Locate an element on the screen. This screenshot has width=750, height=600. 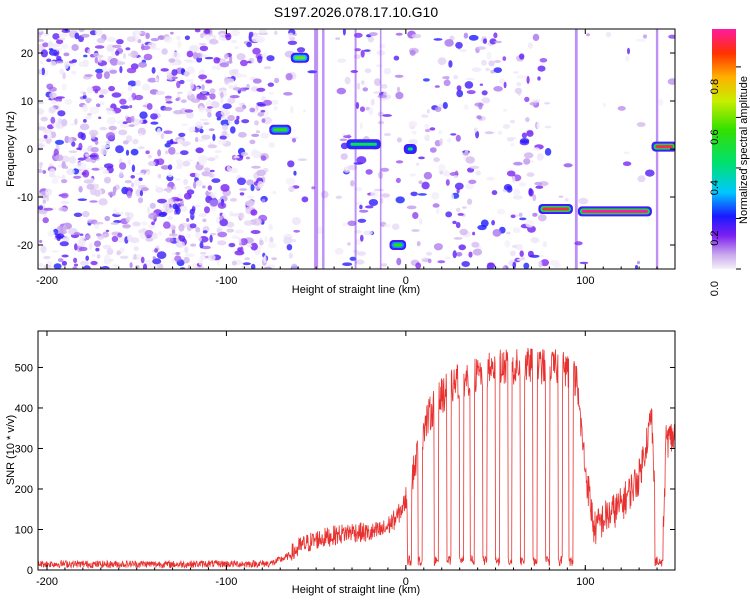
spectrogram-x-tick-label: -200 is located at coordinates (47, 281).